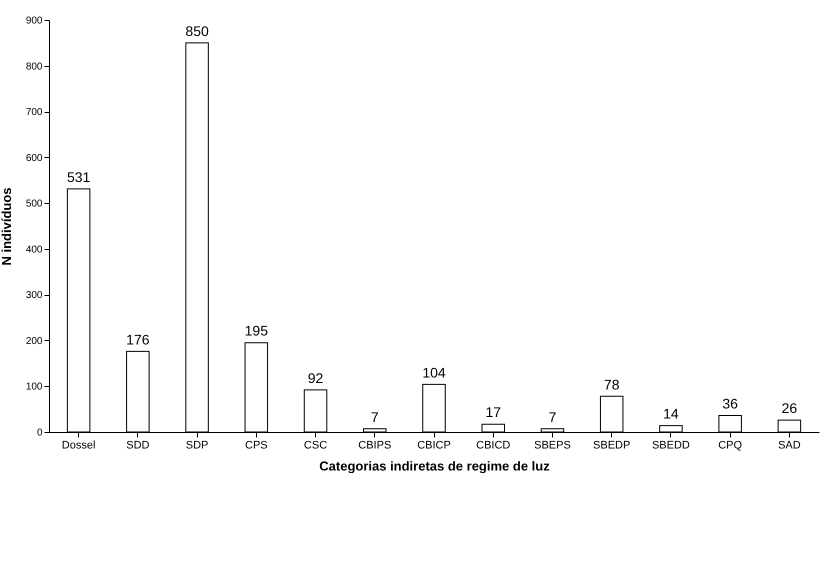 Image resolution: width=835 pixels, height=569 pixels. I want to click on x-tick-label: SBEDP, so click(611, 446).